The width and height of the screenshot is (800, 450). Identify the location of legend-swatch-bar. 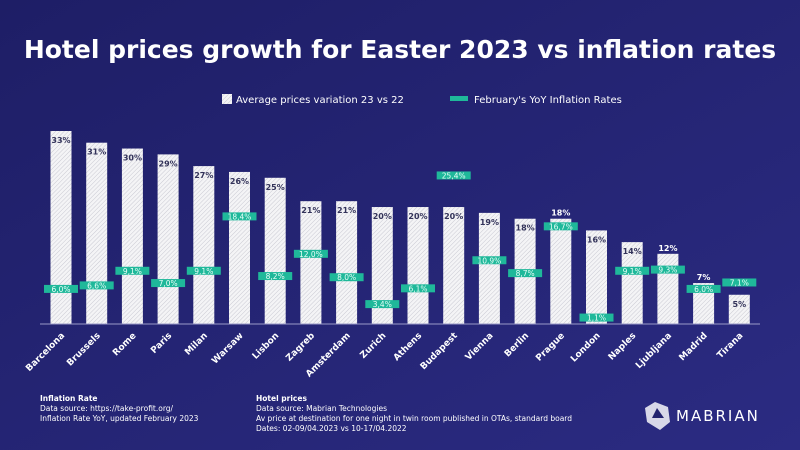
(227, 99).